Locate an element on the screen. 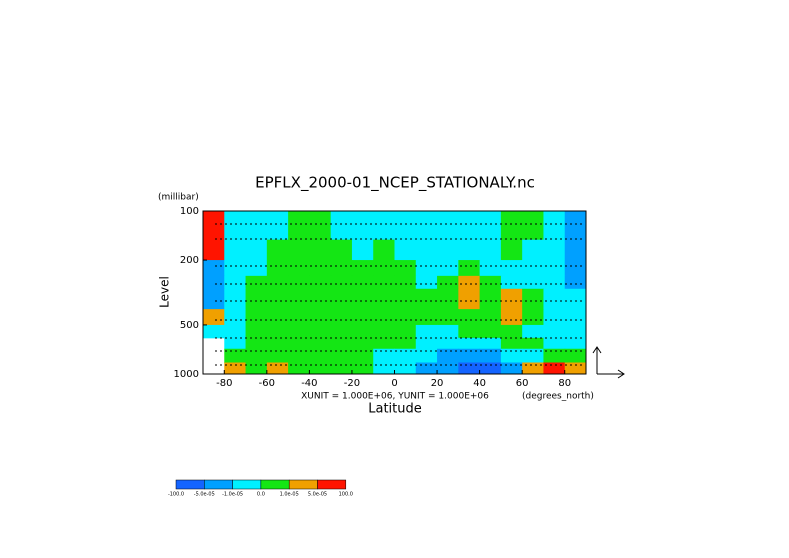 Image resolution: width=789 pixels, height=558 pixels. x-tick-label: 20 is located at coordinates (437, 383).